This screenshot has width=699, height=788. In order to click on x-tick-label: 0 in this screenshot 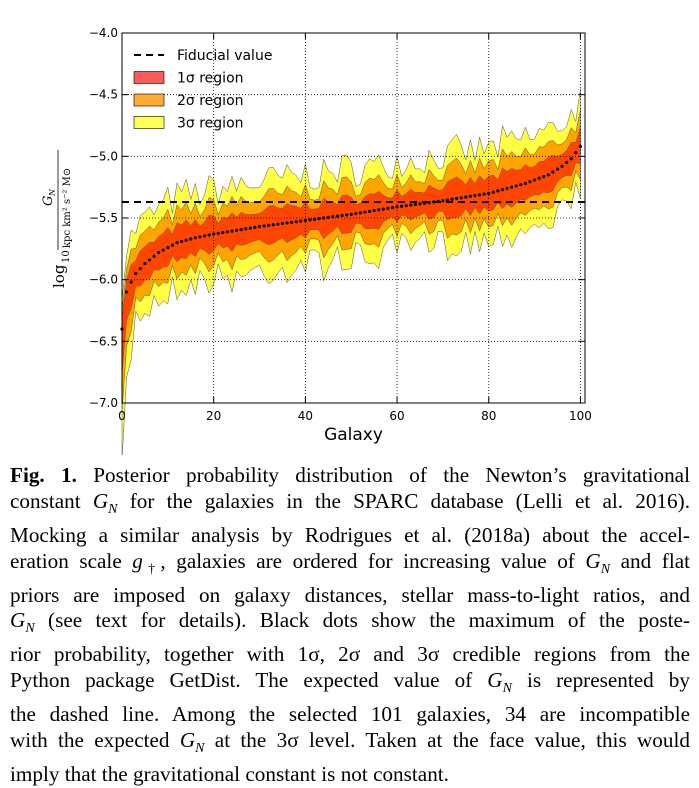, I will do `click(122, 416)`.